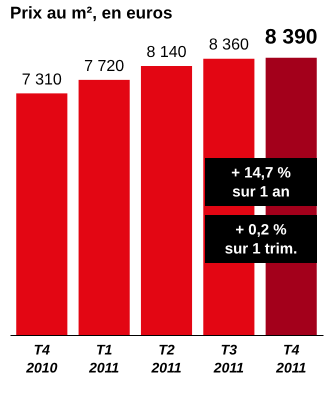  What do you see at coordinates (261, 240) in the screenshot?
I see `annotation: + 0,2 % sur 1 trim.` at bounding box center [261, 240].